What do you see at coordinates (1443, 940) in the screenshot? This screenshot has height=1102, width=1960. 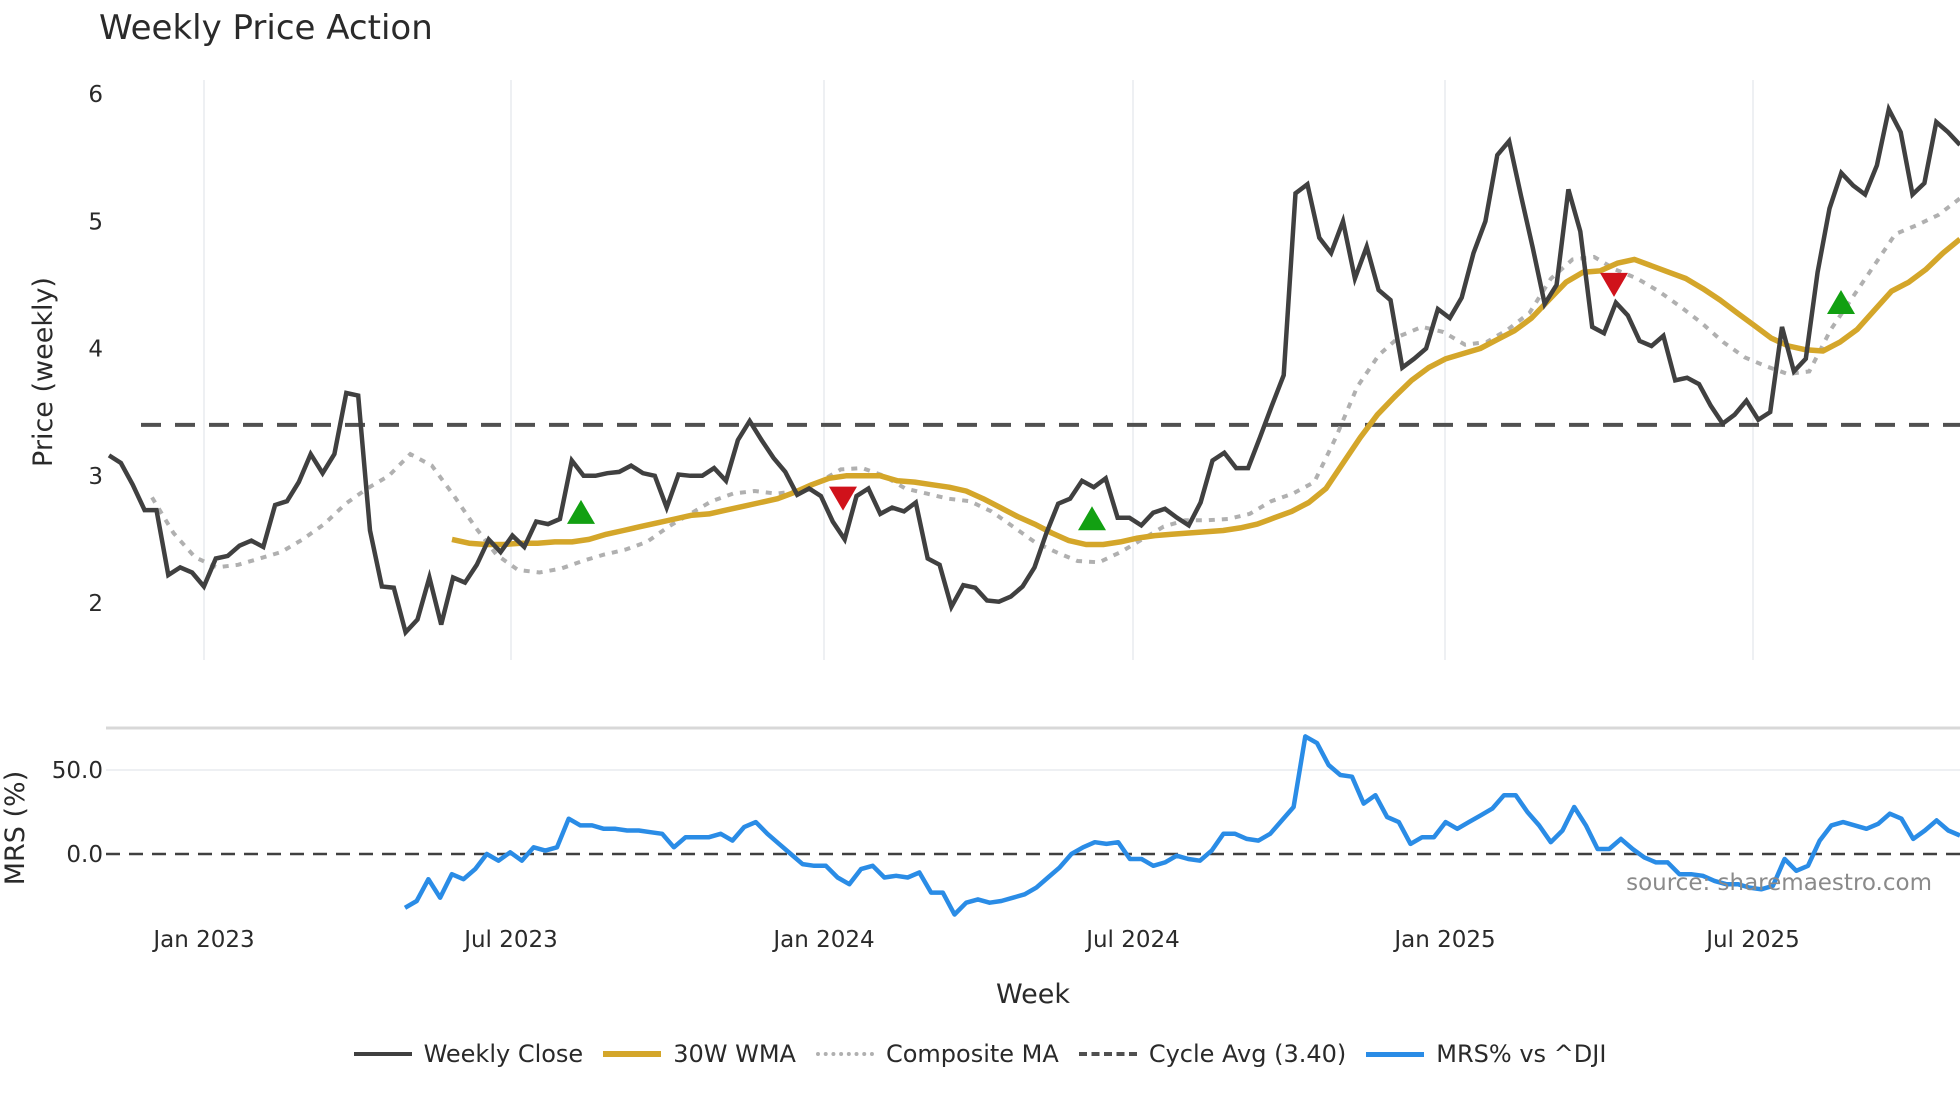 I see `svg-text: Jan 2025` at bounding box center [1443, 940].